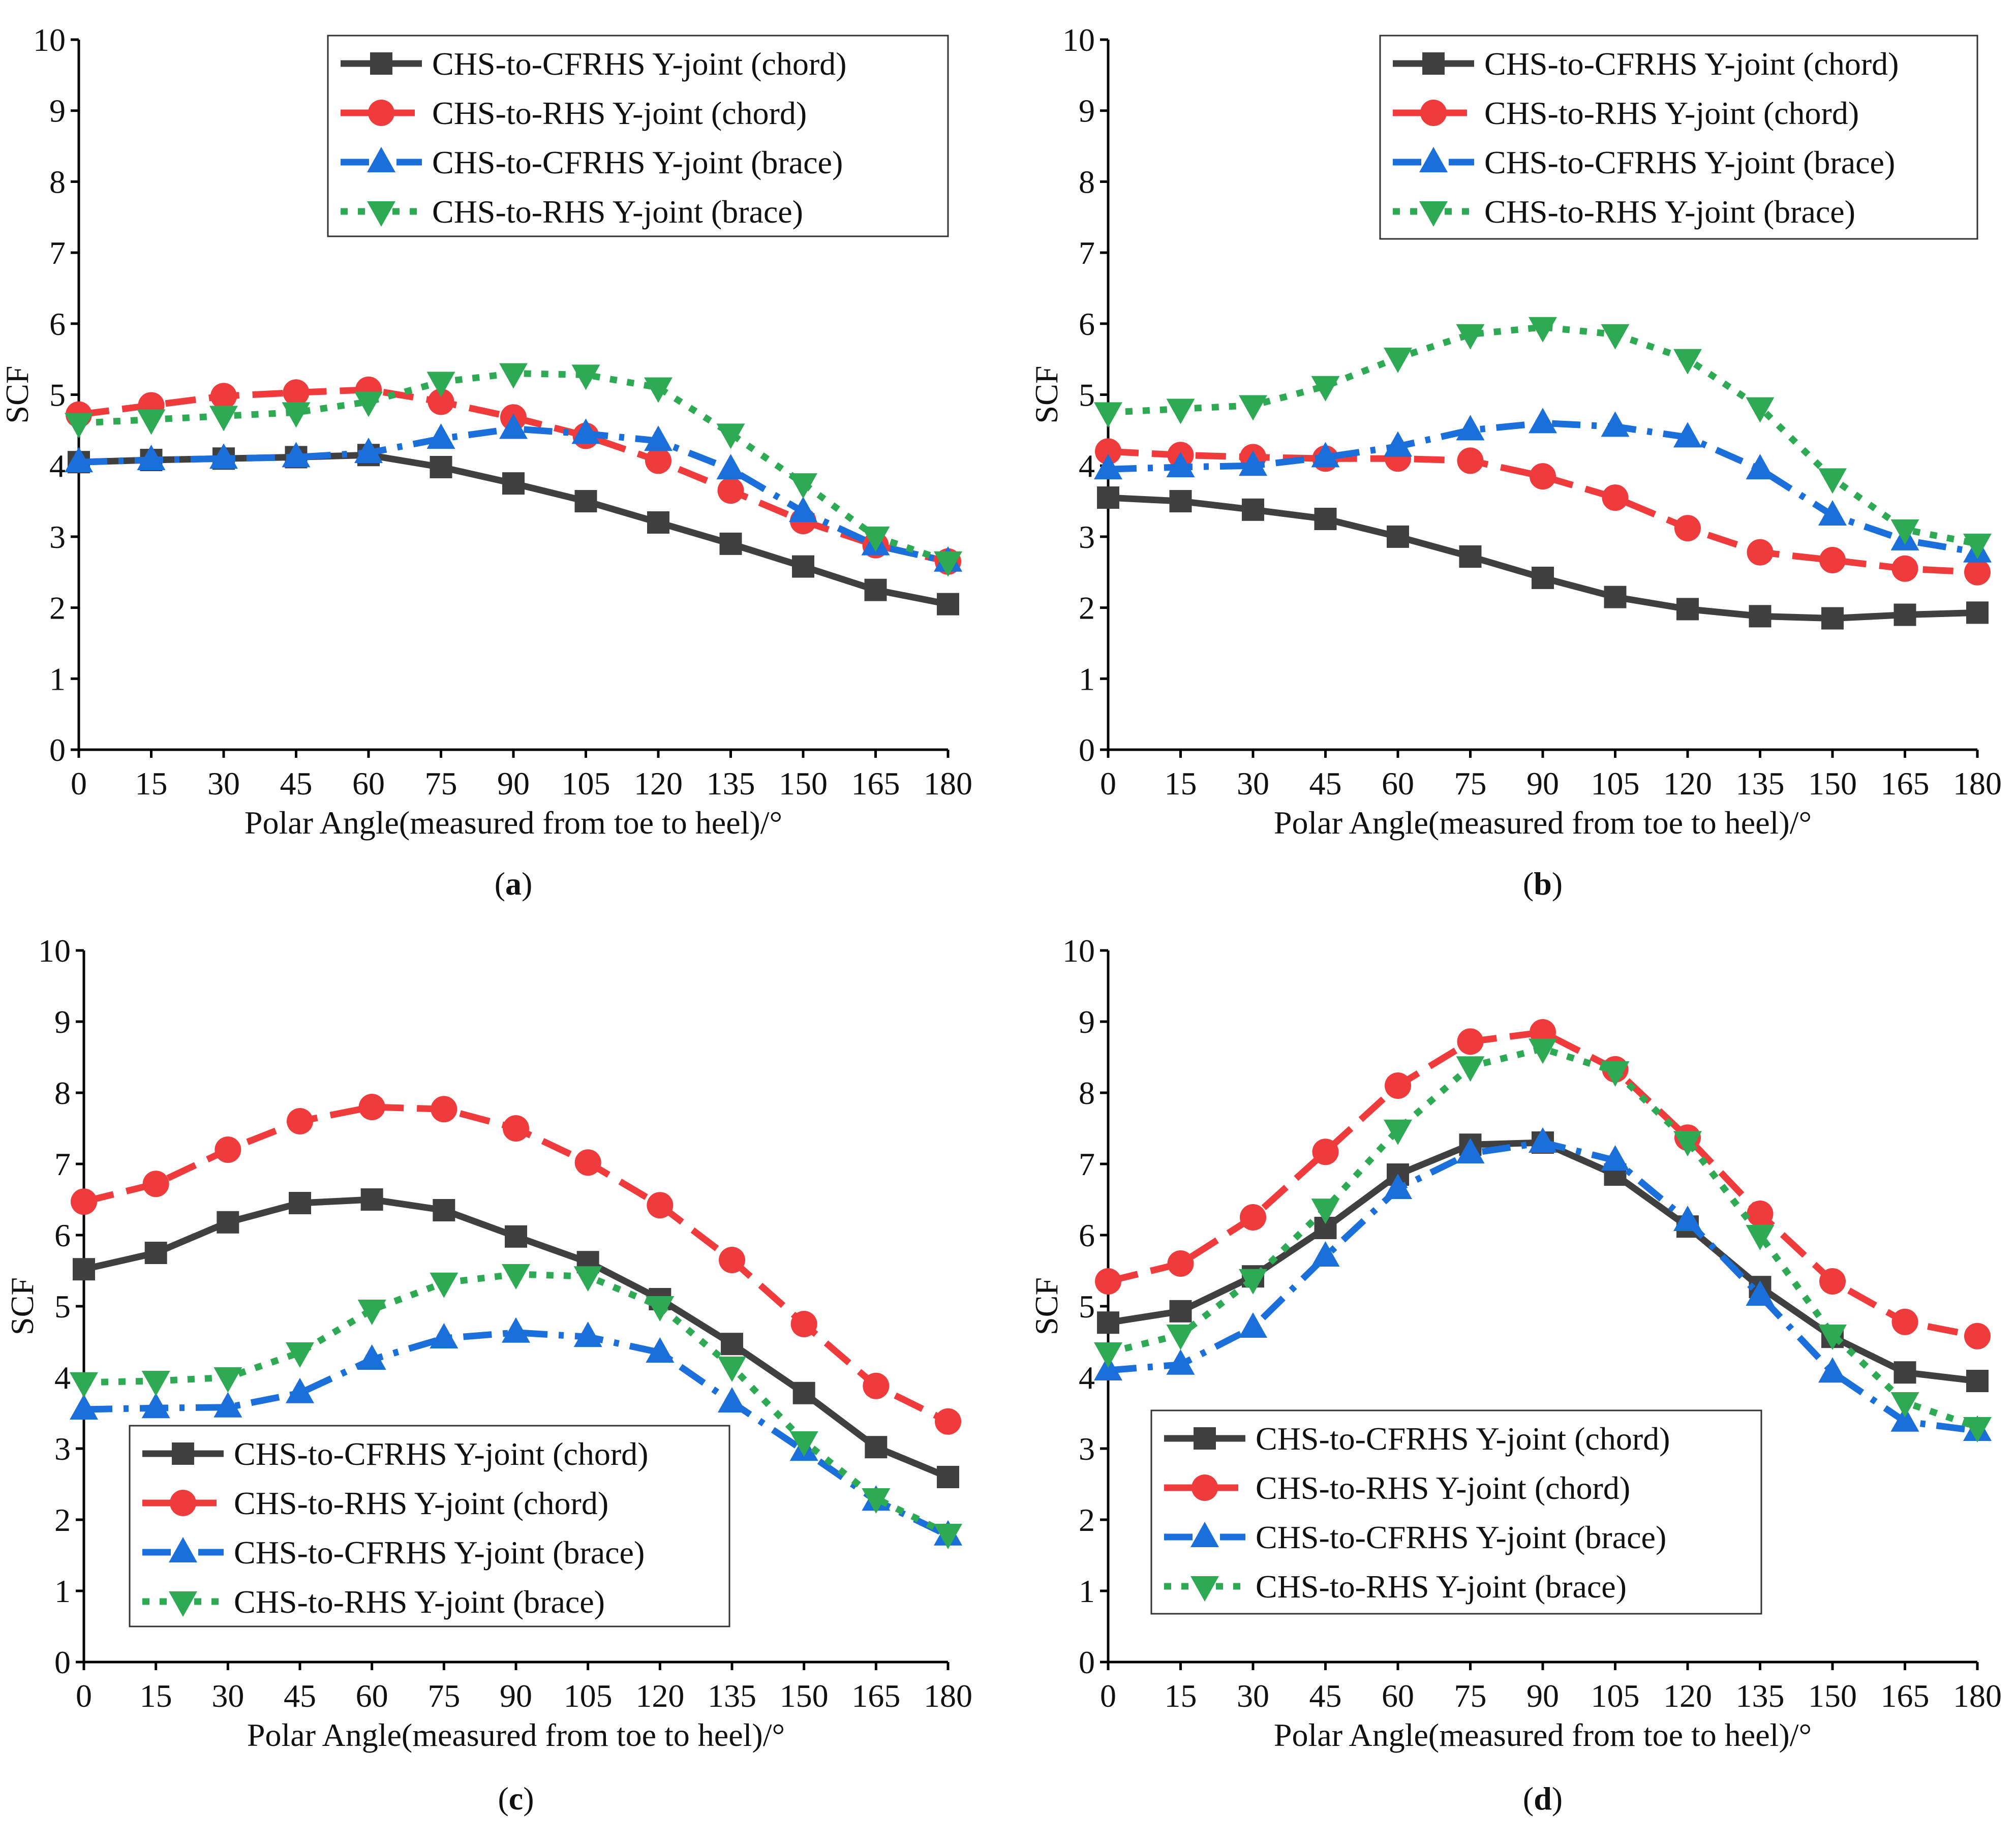 The height and width of the screenshot is (1844, 2016). I want to click on y-tick-label: 7, so click(57, 253).